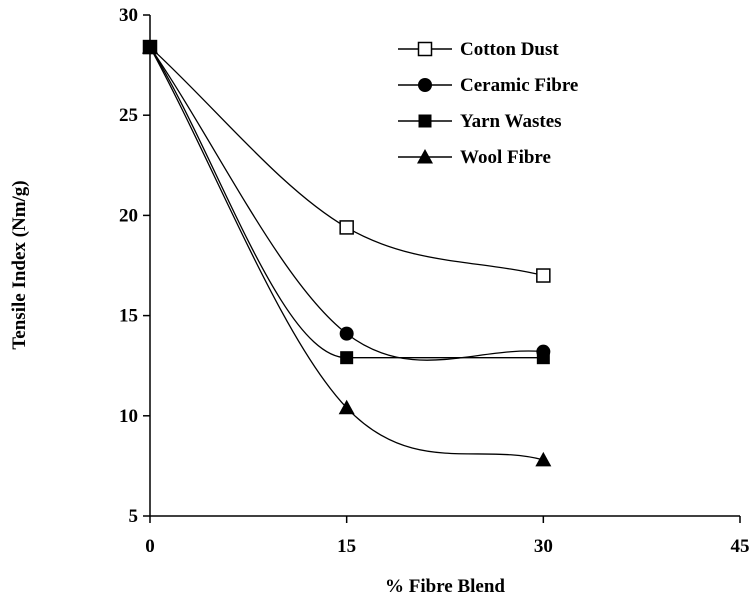 This screenshot has height=606, width=756. Describe the element at coordinates (740, 546) in the screenshot. I see `x-tick-label: 45` at that location.